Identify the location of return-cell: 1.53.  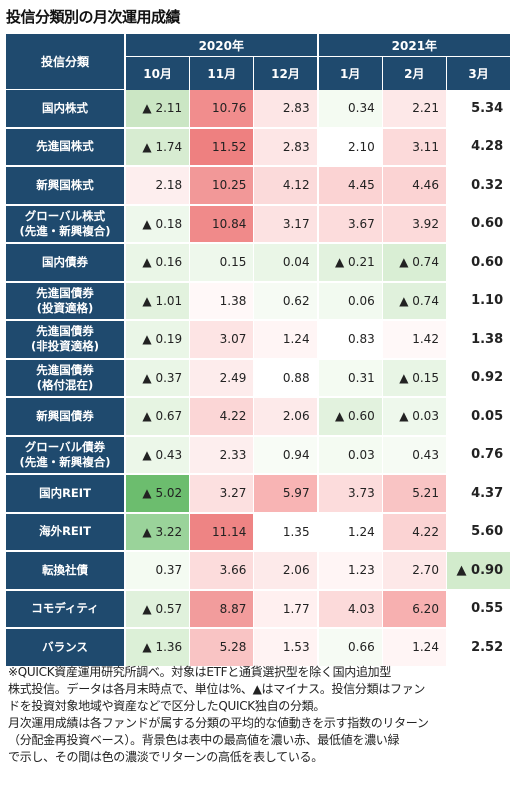
(286, 648).